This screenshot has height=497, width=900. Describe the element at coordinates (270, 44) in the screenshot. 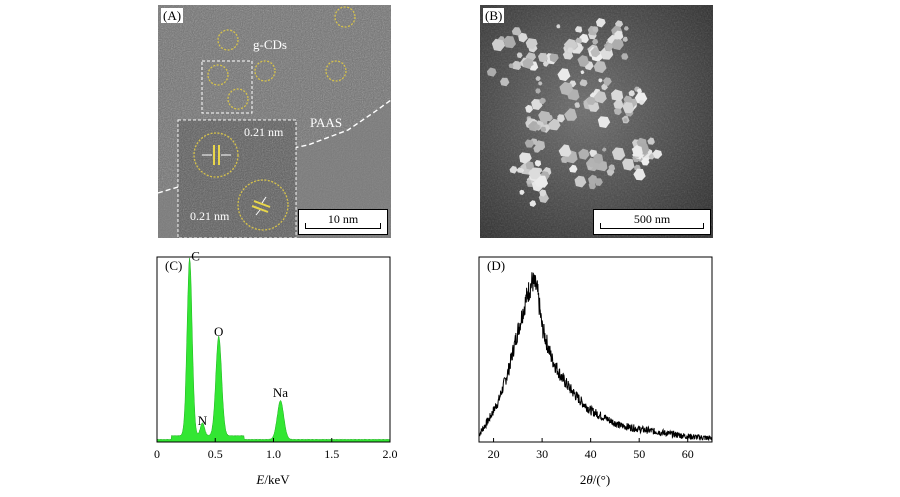

I see `gcds-label: g-CDs` at that location.